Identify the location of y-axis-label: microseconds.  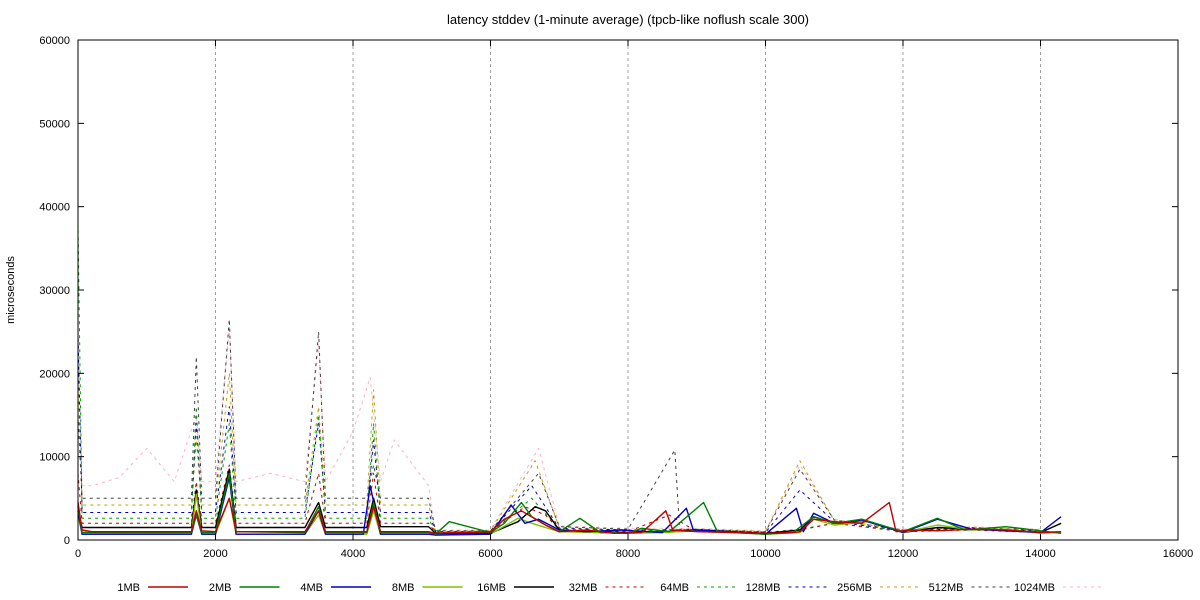
(11, 290).